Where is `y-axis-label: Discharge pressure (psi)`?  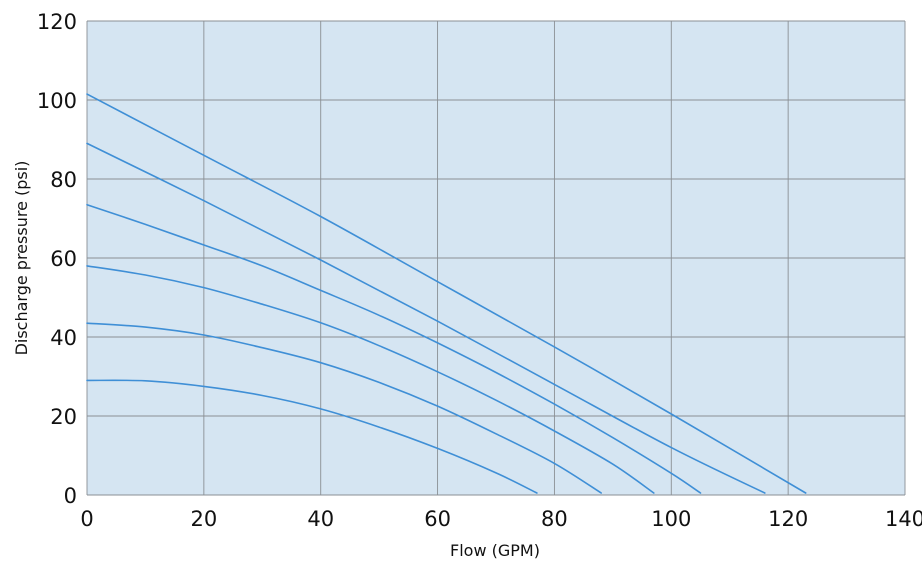 y-axis-label: Discharge pressure (psi) is located at coordinates (21, 258).